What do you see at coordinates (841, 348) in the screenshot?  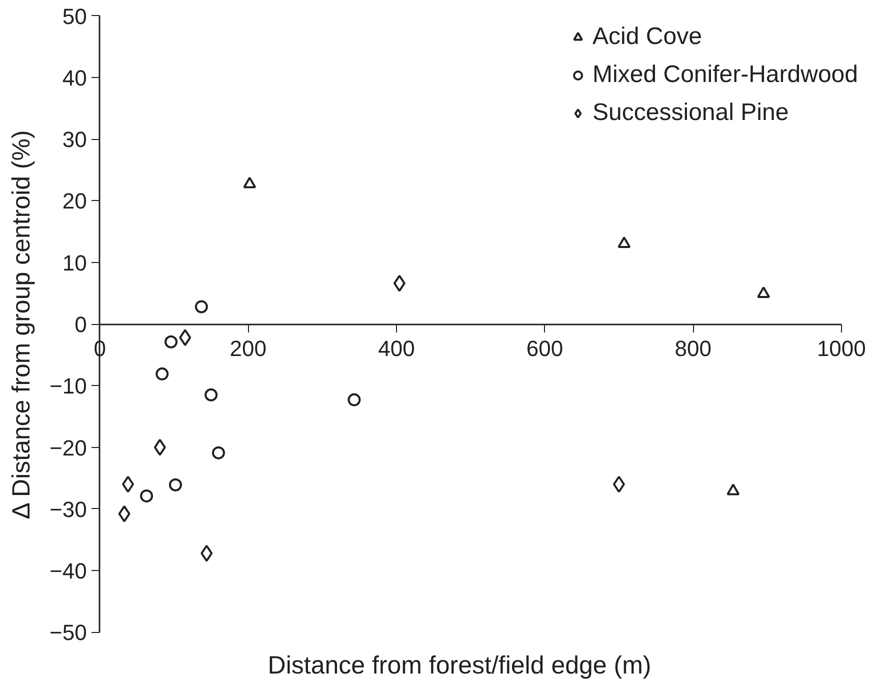 I see `x-tick-label: 1000` at bounding box center [841, 348].